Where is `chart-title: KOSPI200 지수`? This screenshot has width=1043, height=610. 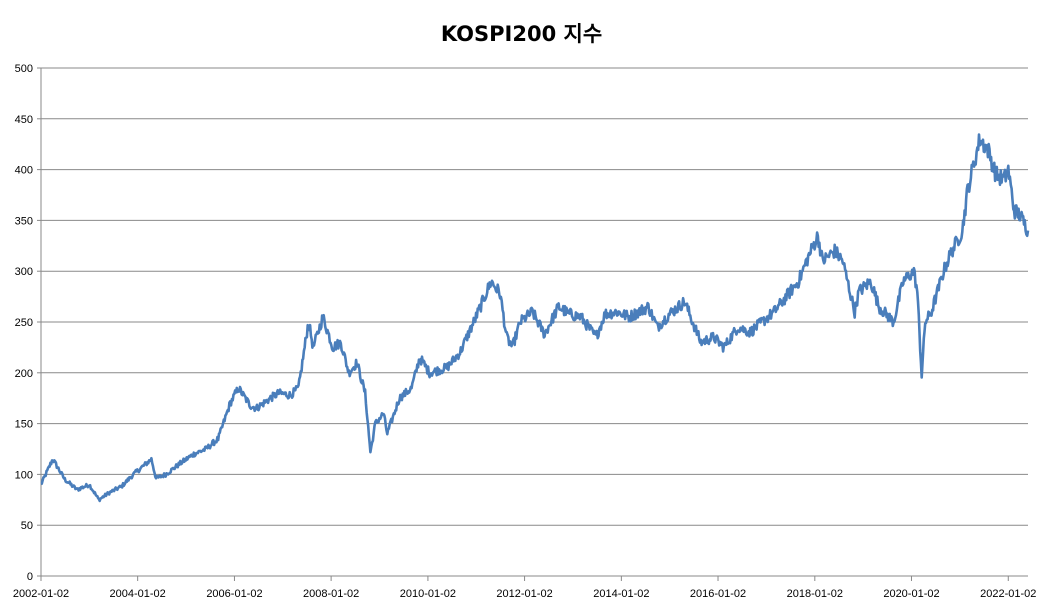
chart-title: KOSPI200 지수 is located at coordinates (521, 34).